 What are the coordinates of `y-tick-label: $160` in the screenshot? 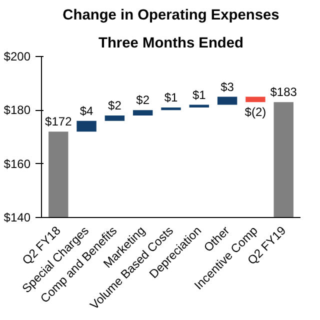 It's located at (17, 163).